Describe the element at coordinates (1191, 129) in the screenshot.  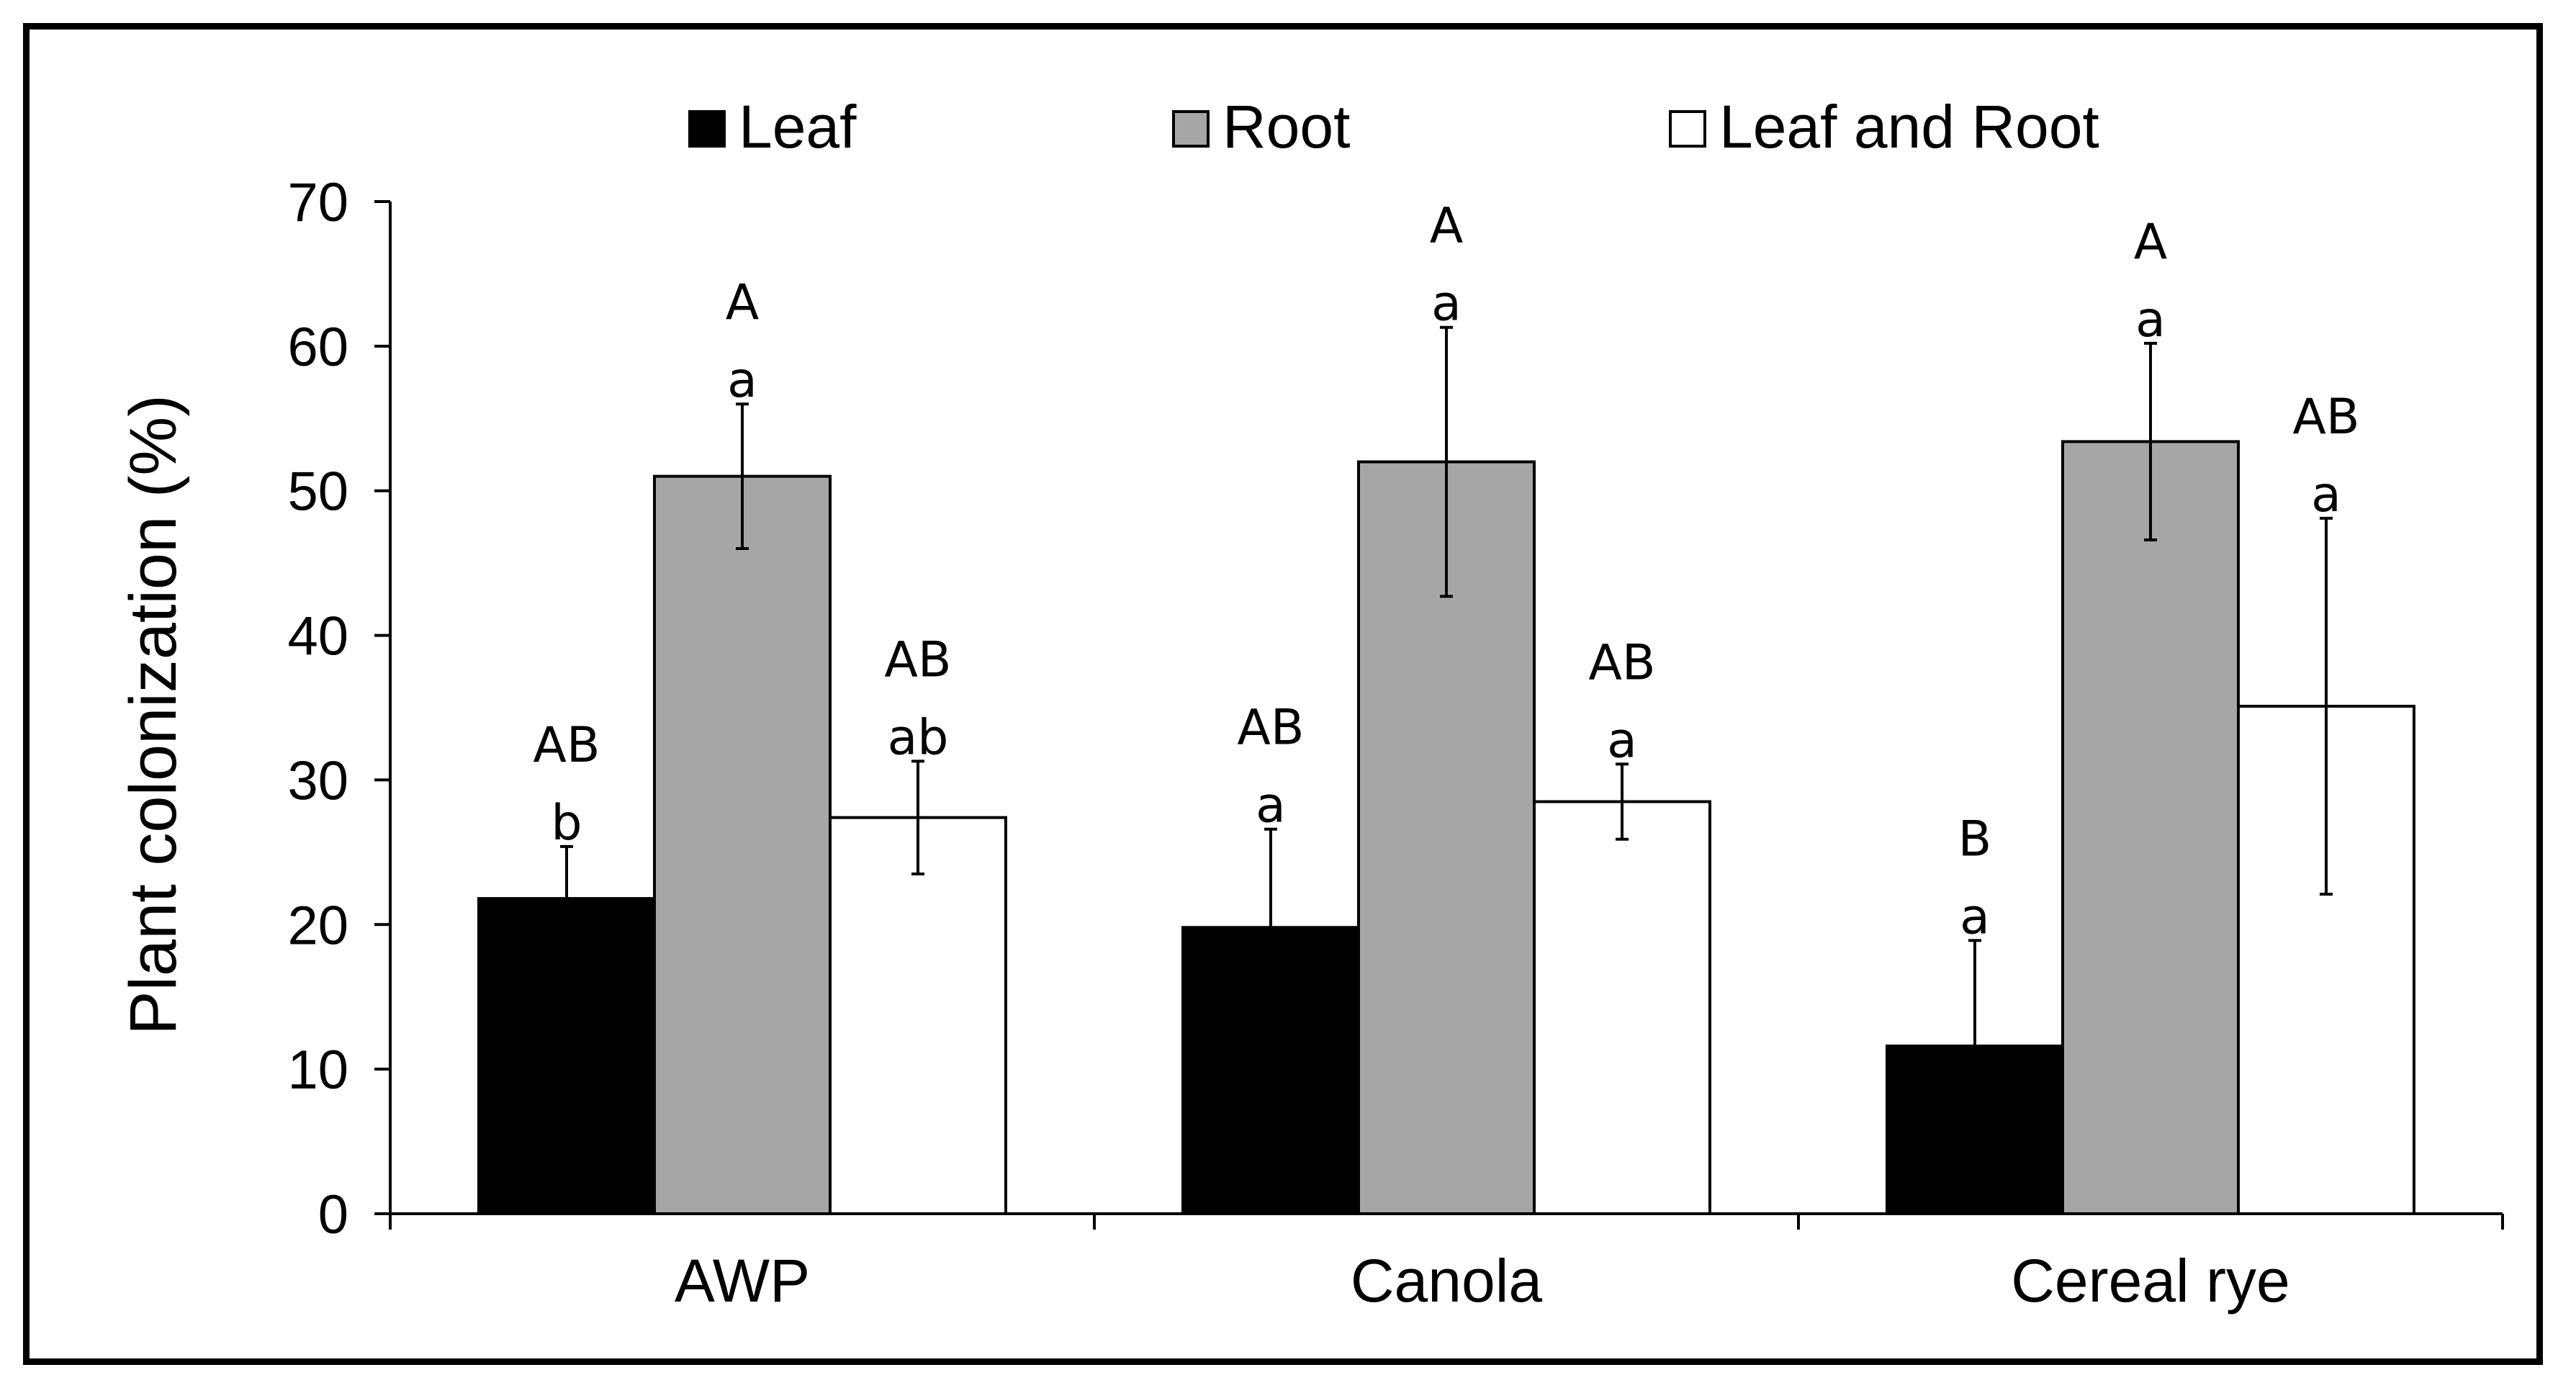
I see `legend-swatch-root` at that location.